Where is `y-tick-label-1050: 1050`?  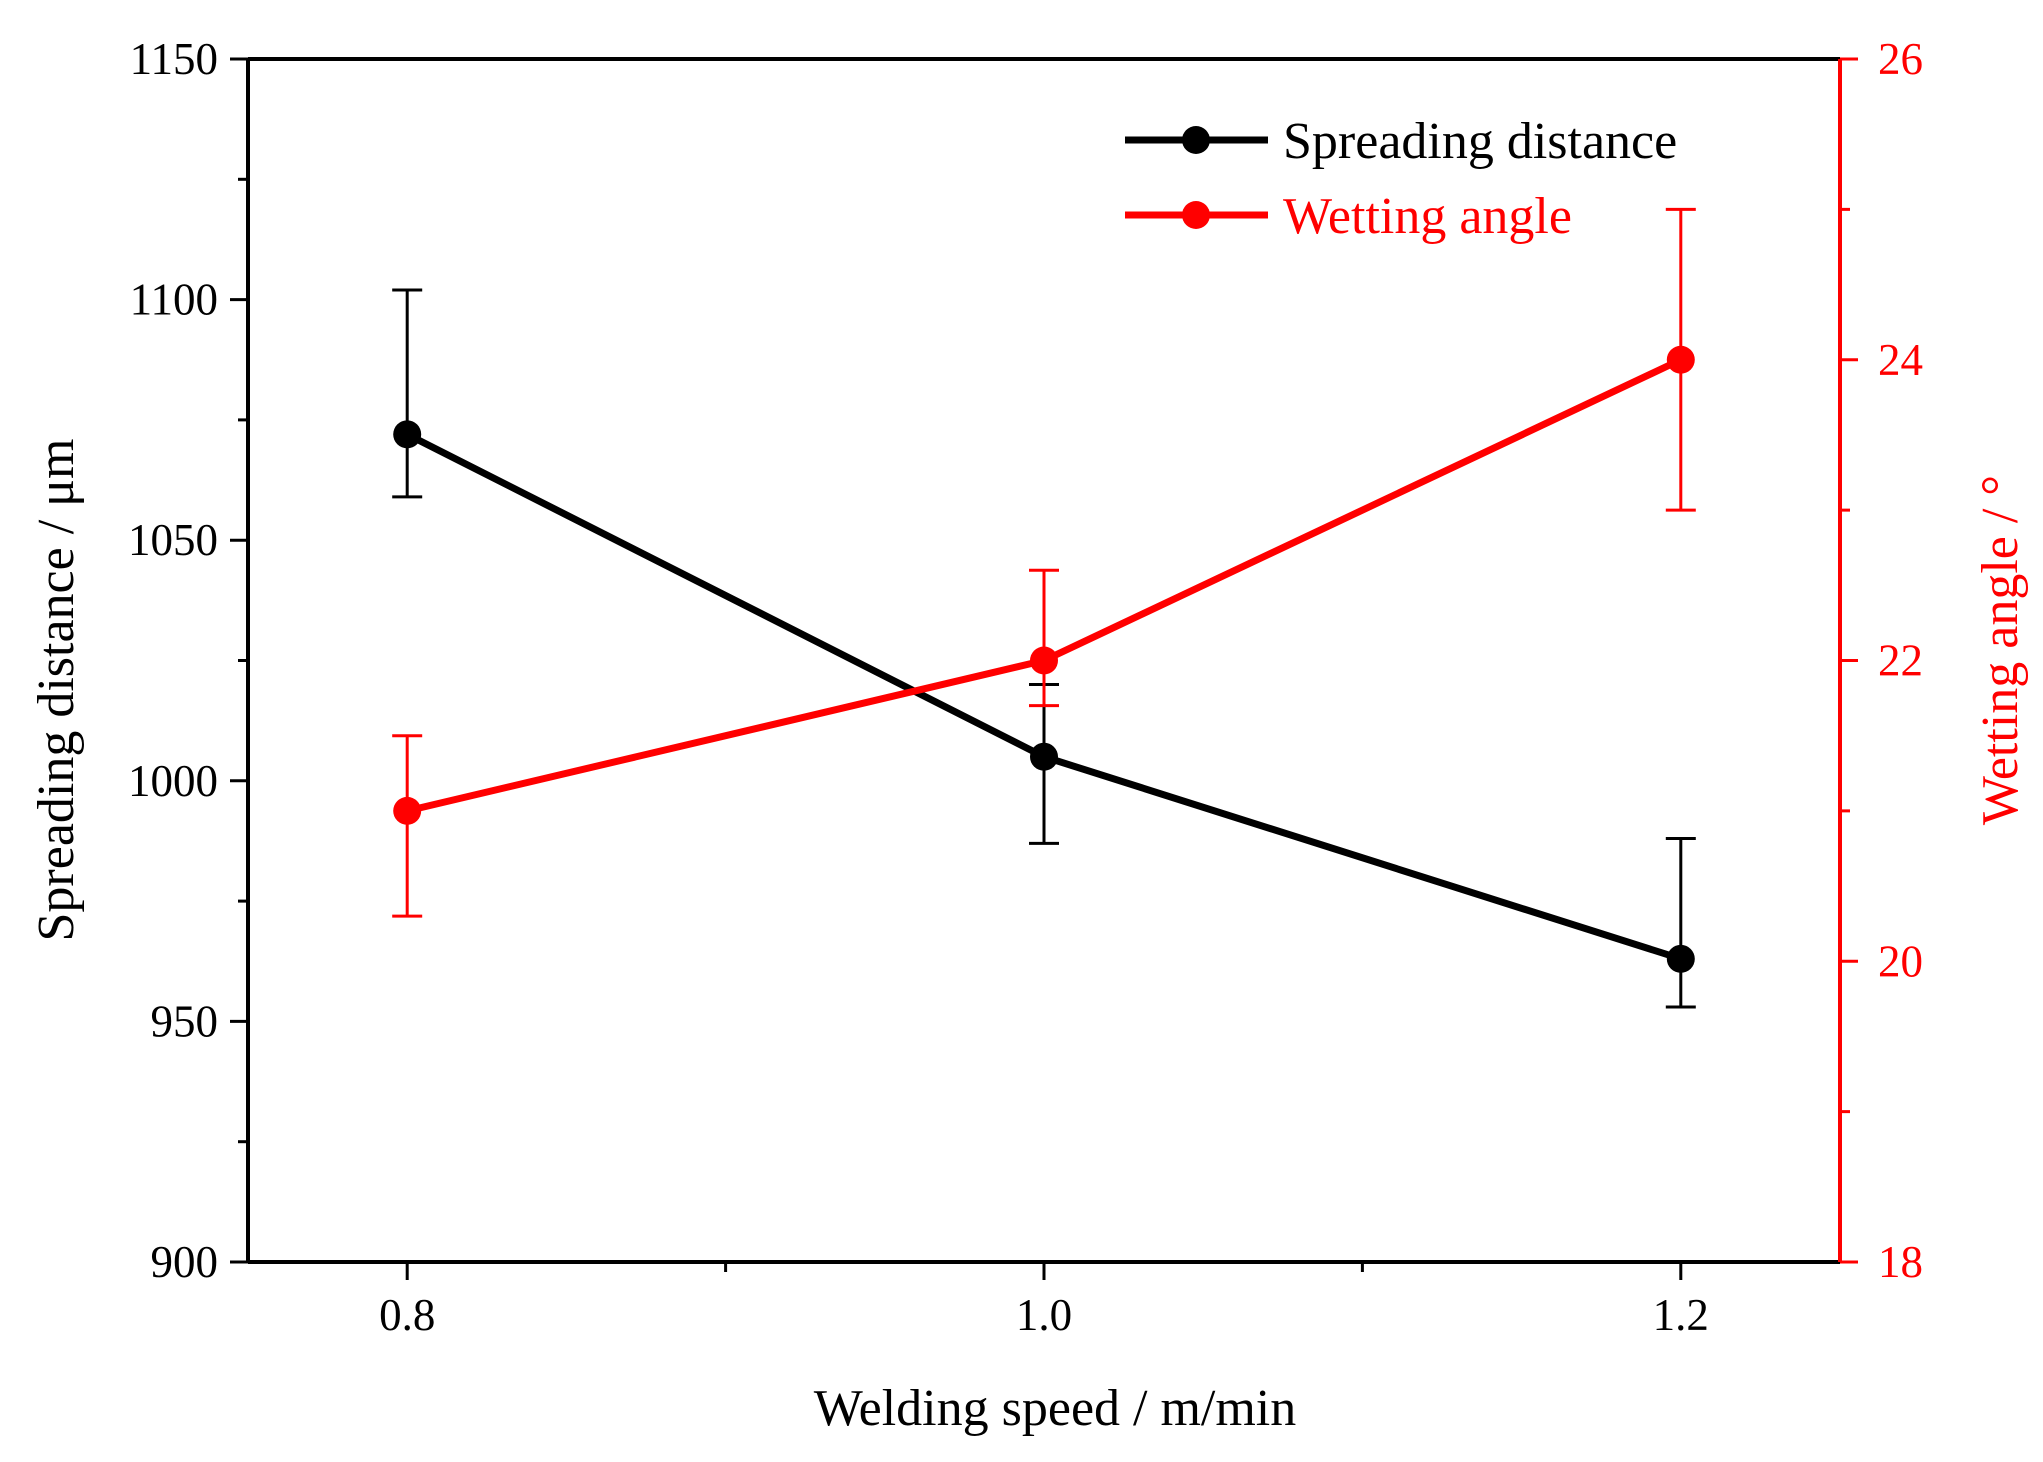
y-tick-label-1050: 1050 is located at coordinates (173, 540).